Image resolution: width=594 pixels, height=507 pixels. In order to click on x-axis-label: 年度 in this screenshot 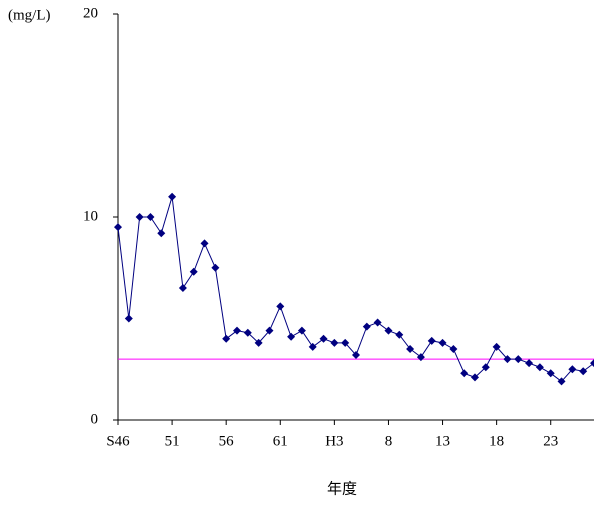, I will do `click(342, 488)`.